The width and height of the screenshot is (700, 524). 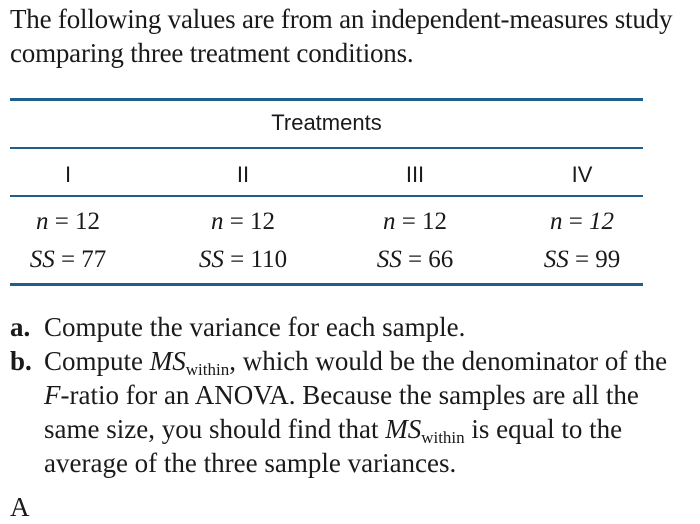 I want to click on table-bottom-rule, so click(x=326, y=284).